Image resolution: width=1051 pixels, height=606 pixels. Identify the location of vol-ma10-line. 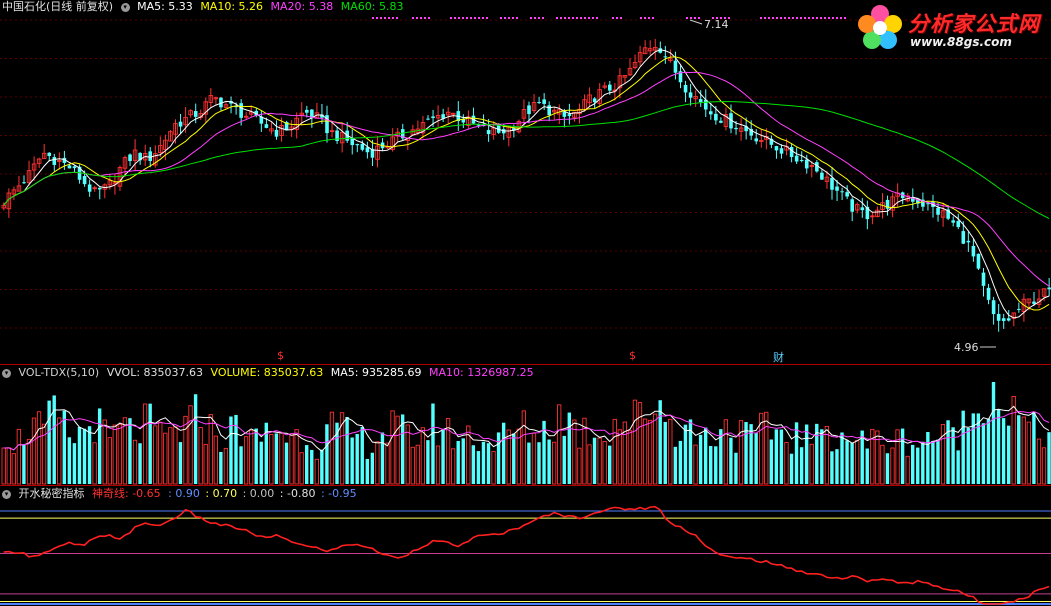
(526, 430).